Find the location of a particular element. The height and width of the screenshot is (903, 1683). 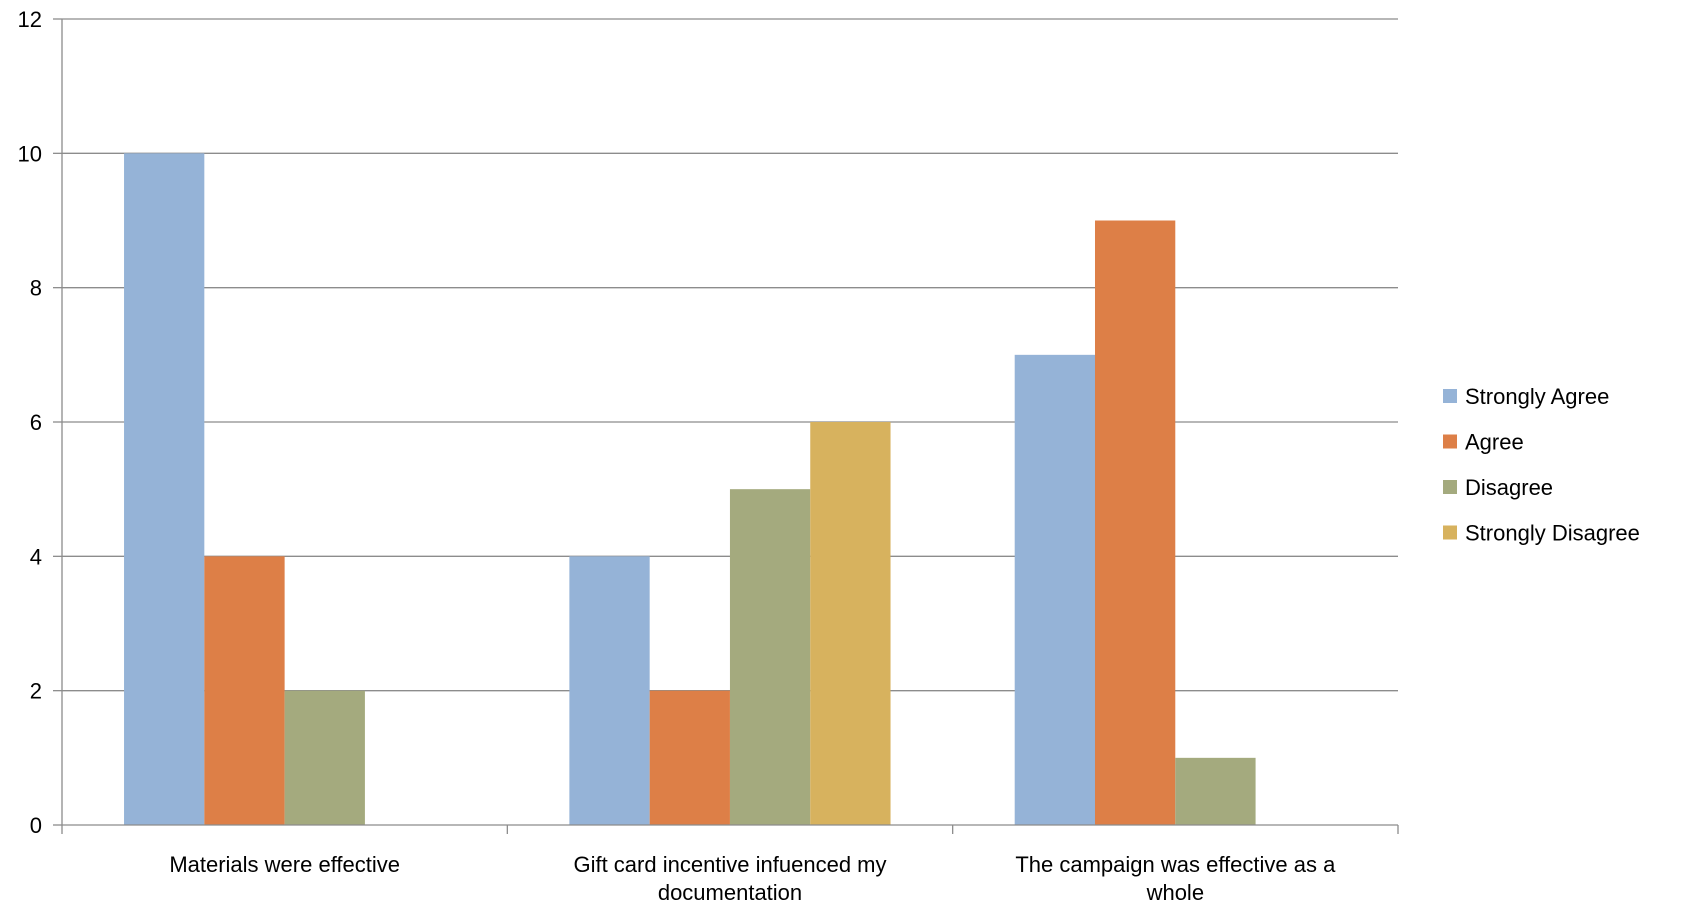

x-category-label: The campaign was effective as a is located at coordinates (1175, 864).